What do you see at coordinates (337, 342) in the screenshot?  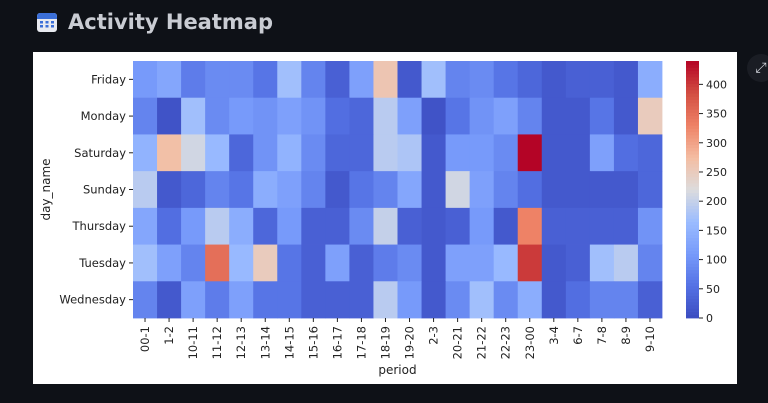 I see `x-tick-label: 16-17` at bounding box center [337, 342].